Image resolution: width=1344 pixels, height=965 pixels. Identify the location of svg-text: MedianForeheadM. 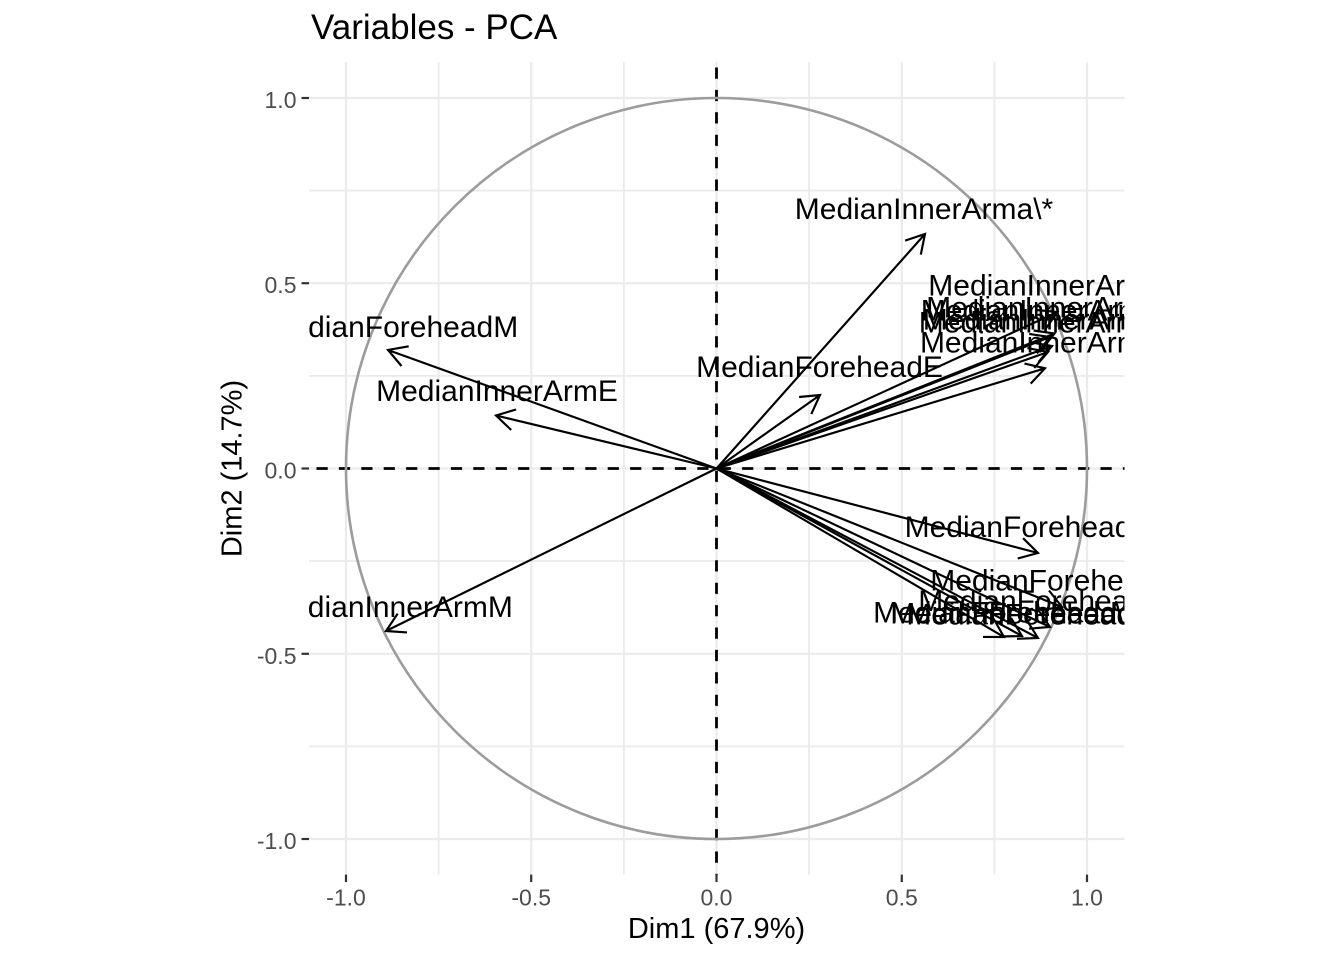
(392, 327).